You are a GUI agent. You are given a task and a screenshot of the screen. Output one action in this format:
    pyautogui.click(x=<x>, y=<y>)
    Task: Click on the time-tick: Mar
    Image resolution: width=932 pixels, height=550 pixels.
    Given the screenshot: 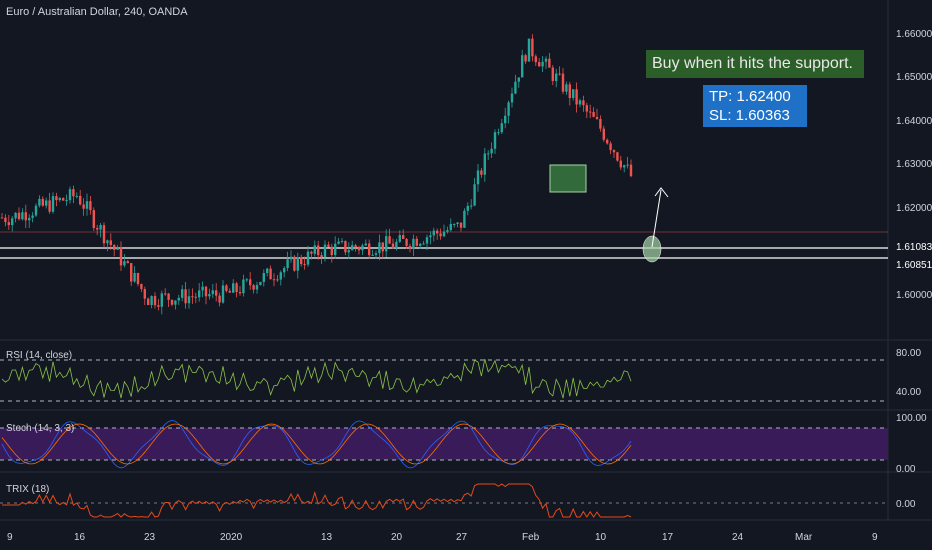 What is the action you would take?
    pyautogui.click(x=804, y=537)
    